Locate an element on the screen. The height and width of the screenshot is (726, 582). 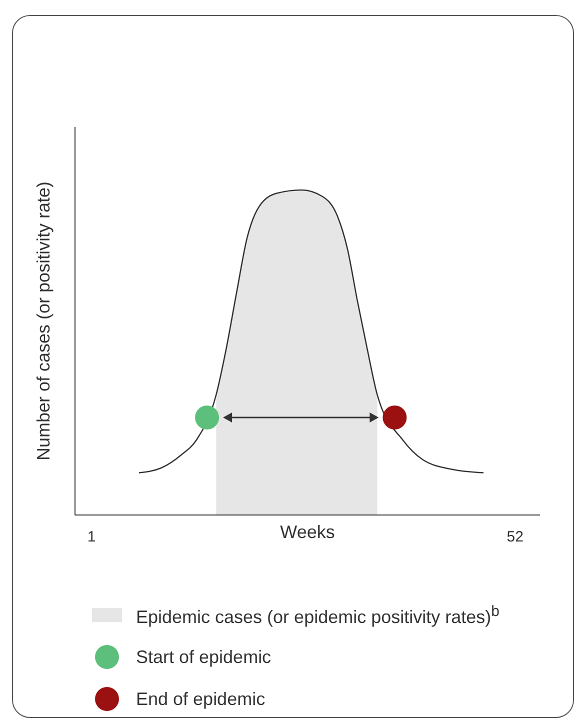
x-axis-title: Weeks is located at coordinates (307, 532).